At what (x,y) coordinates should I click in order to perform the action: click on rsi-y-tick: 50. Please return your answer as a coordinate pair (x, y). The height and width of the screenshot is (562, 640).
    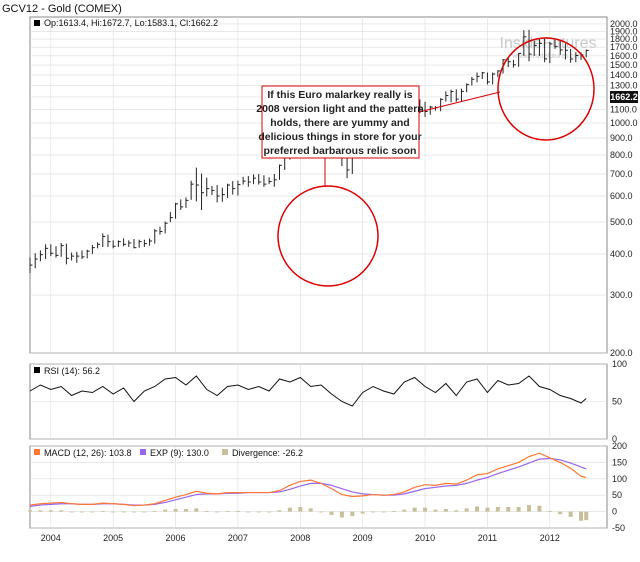
    Looking at the image, I should click on (617, 402).